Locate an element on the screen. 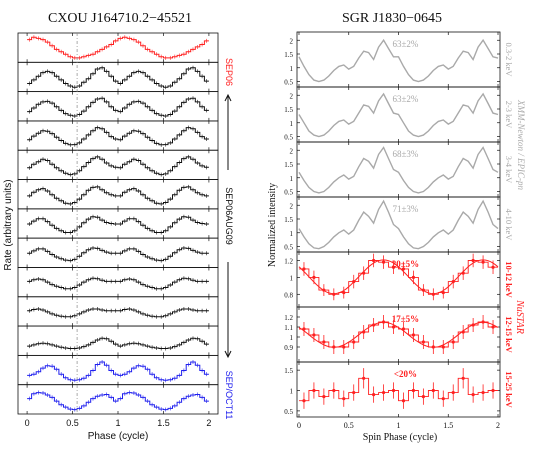 This screenshot has width=538, height=458. pulsed-fraction-label: 17±5% is located at coordinates (405, 319).